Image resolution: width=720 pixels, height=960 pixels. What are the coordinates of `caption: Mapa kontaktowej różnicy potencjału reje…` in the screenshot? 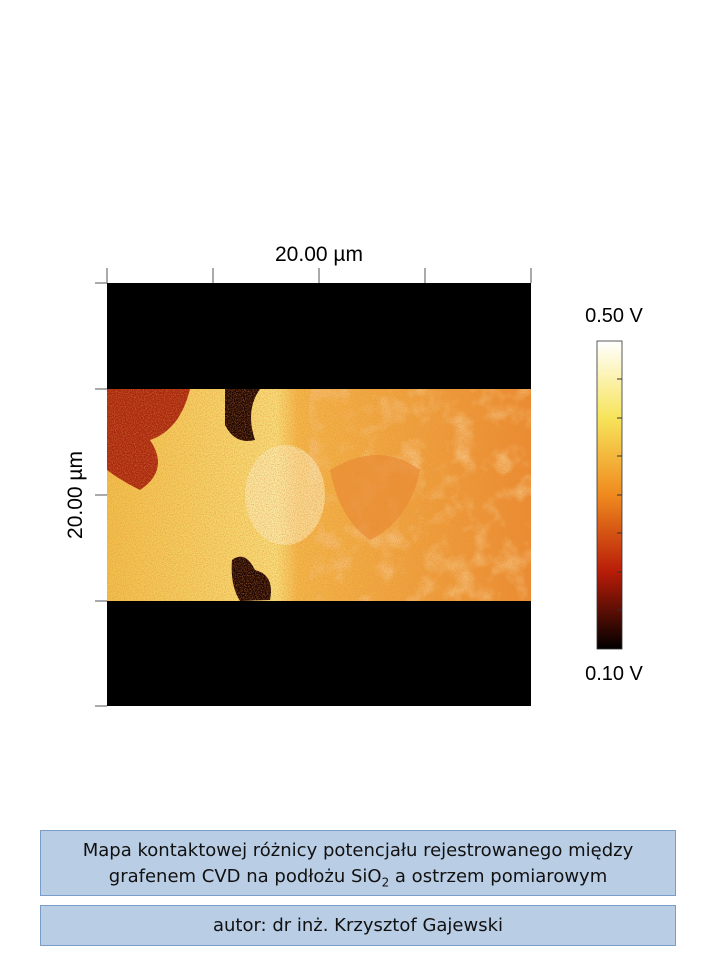 It's located at (358, 863).